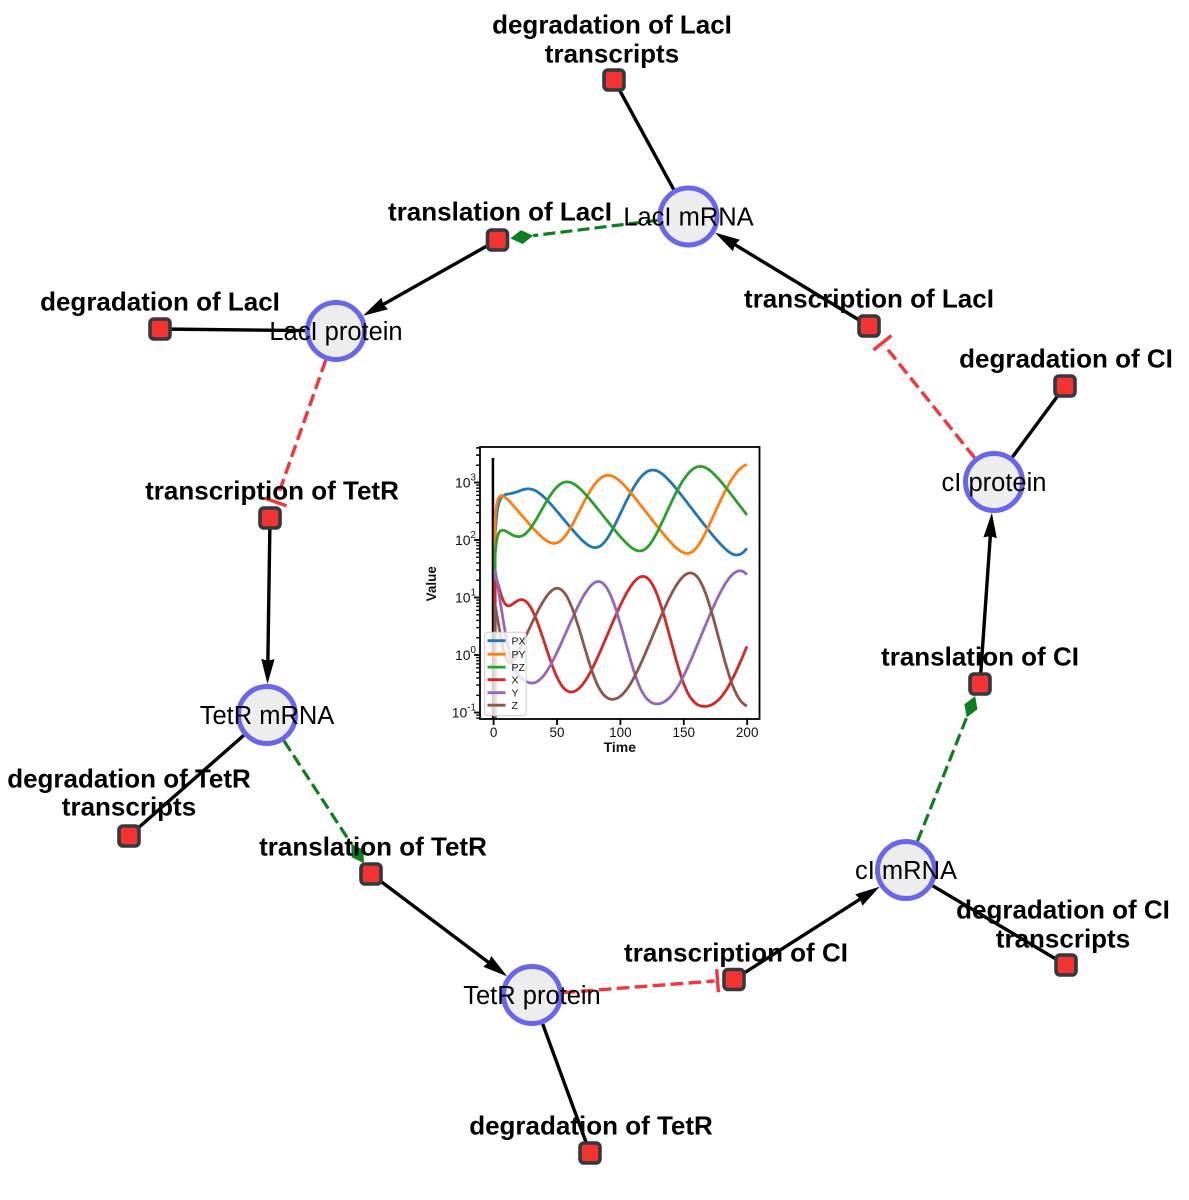 This screenshot has height=1200, width=1189. I want to click on svg-text: 50, so click(556, 732).